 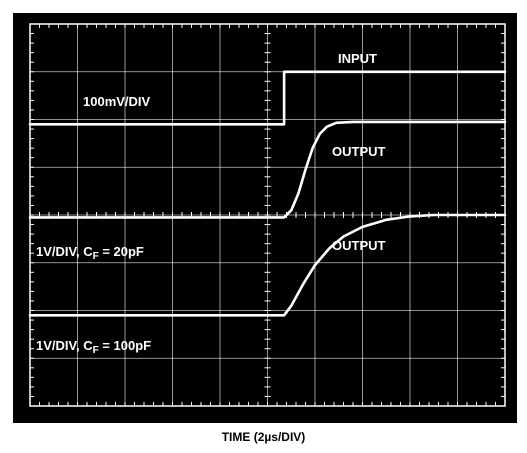 What do you see at coordinates (357, 58) in the screenshot?
I see `input-label: INPUT` at bounding box center [357, 58].